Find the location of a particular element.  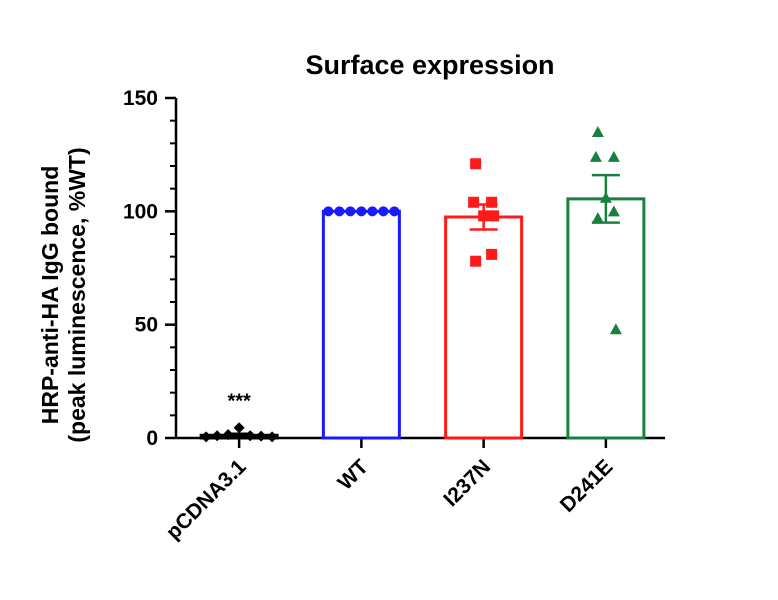

y-axis-label-line2: (peak luminescence, %WT) is located at coordinates (77, 294).